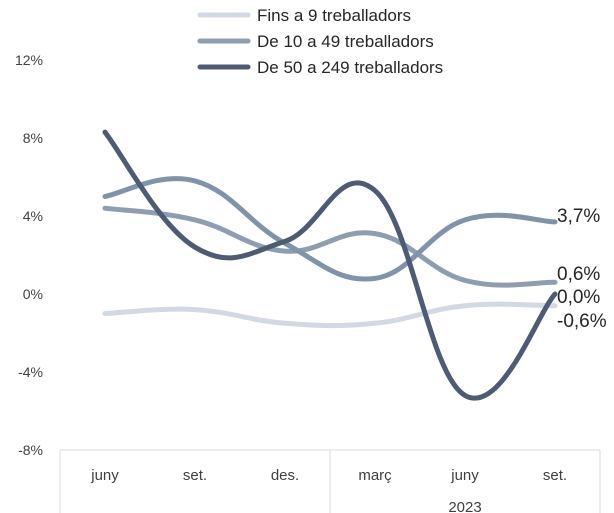  Describe the element at coordinates (330, 481) in the screenshot. I see `x-axis: juny set. des. març juny set. 2023` at that location.